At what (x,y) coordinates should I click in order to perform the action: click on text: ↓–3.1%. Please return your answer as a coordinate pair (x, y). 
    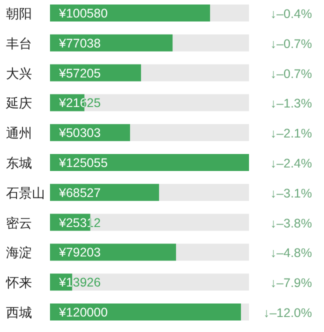
    Looking at the image, I should click on (291, 193).